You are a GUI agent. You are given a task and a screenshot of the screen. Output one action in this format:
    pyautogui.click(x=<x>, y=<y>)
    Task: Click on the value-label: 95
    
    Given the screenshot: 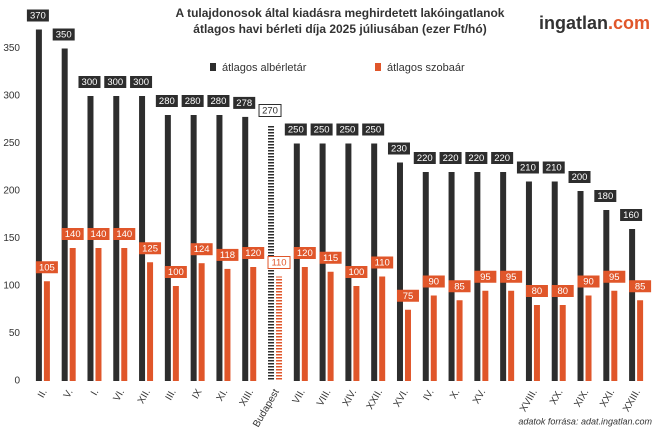 What is the action you would take?
    pyautogui.click(x=511, y=277)
    